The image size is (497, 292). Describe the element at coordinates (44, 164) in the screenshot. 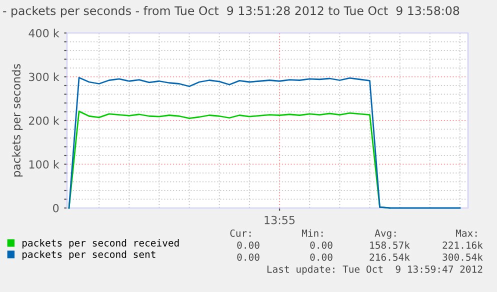

I see `y-tick-label: 100 k` at that location.